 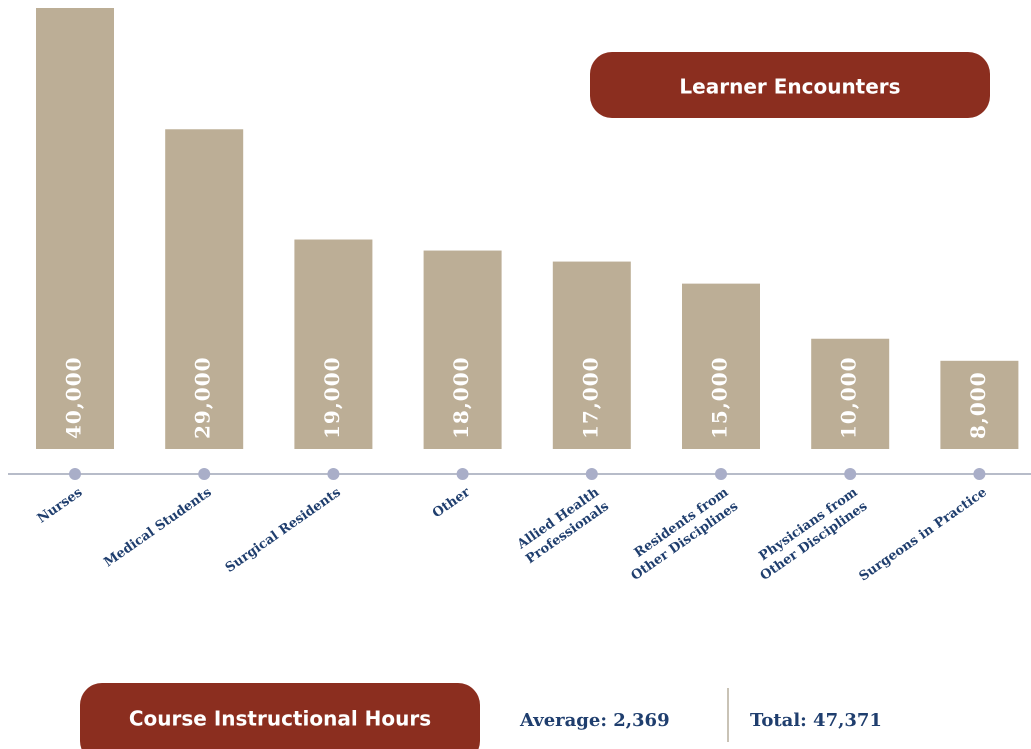 I want to click on footer-badge, so click(x=280, y=716).